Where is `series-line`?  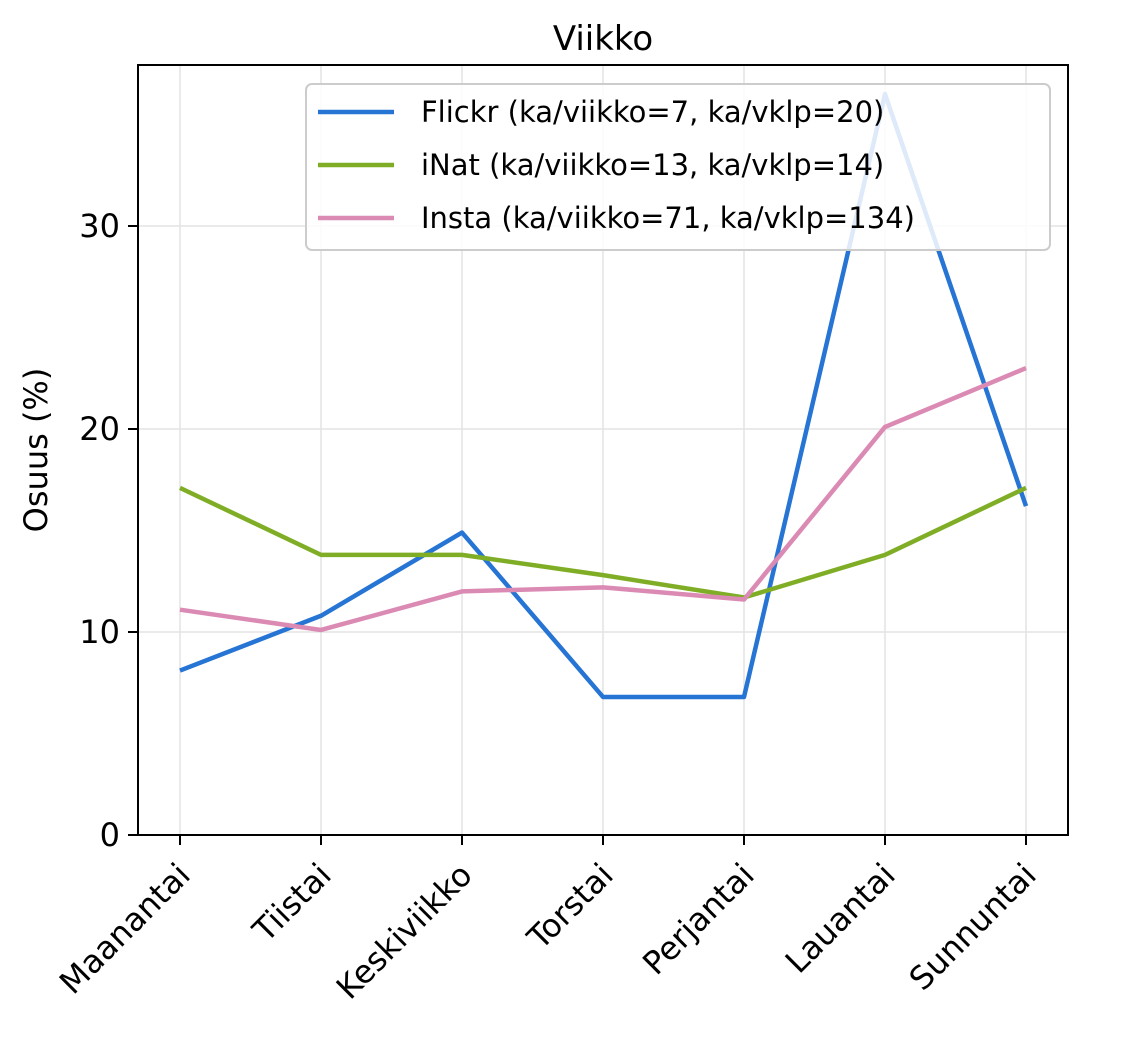 series-line is located at coordinates (603, 542).